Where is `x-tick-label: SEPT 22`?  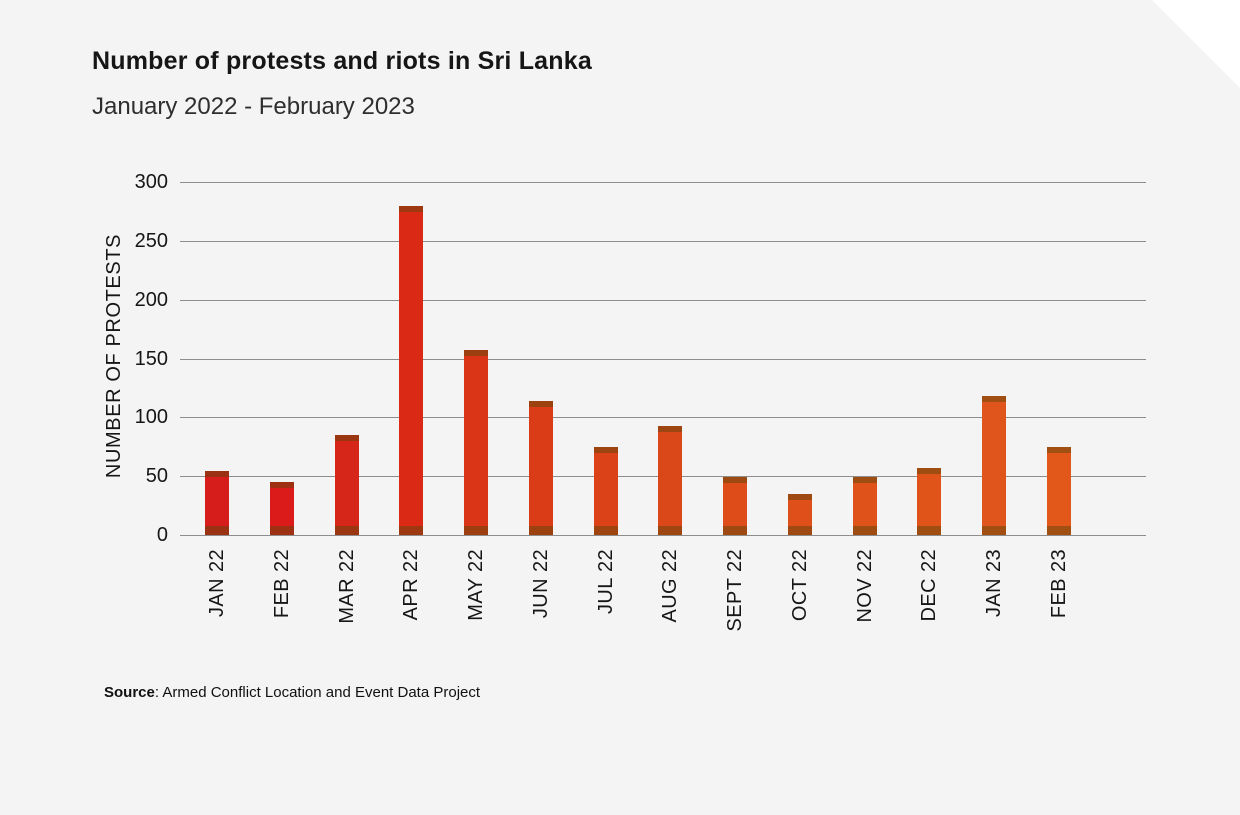
x-tick-label: SEPT 22 is located at coordinates (735, 590).